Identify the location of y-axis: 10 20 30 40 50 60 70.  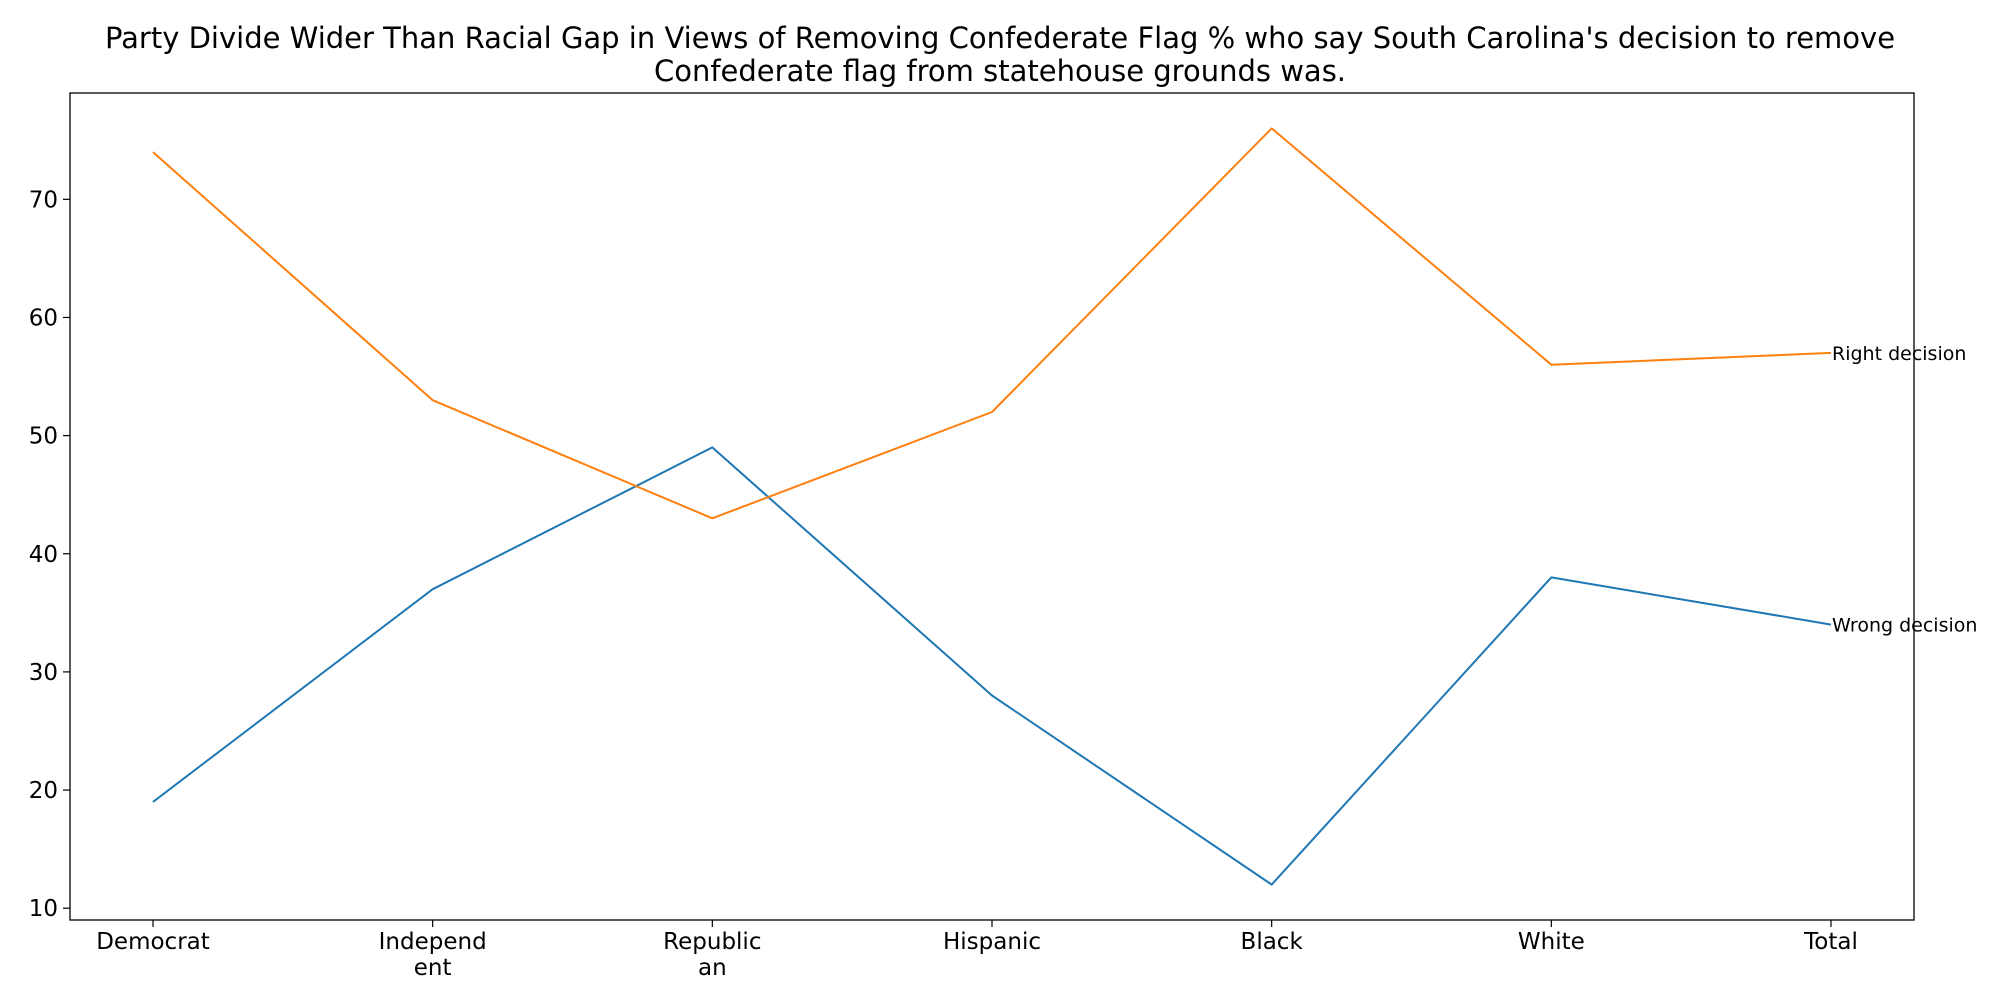
(49, 554).